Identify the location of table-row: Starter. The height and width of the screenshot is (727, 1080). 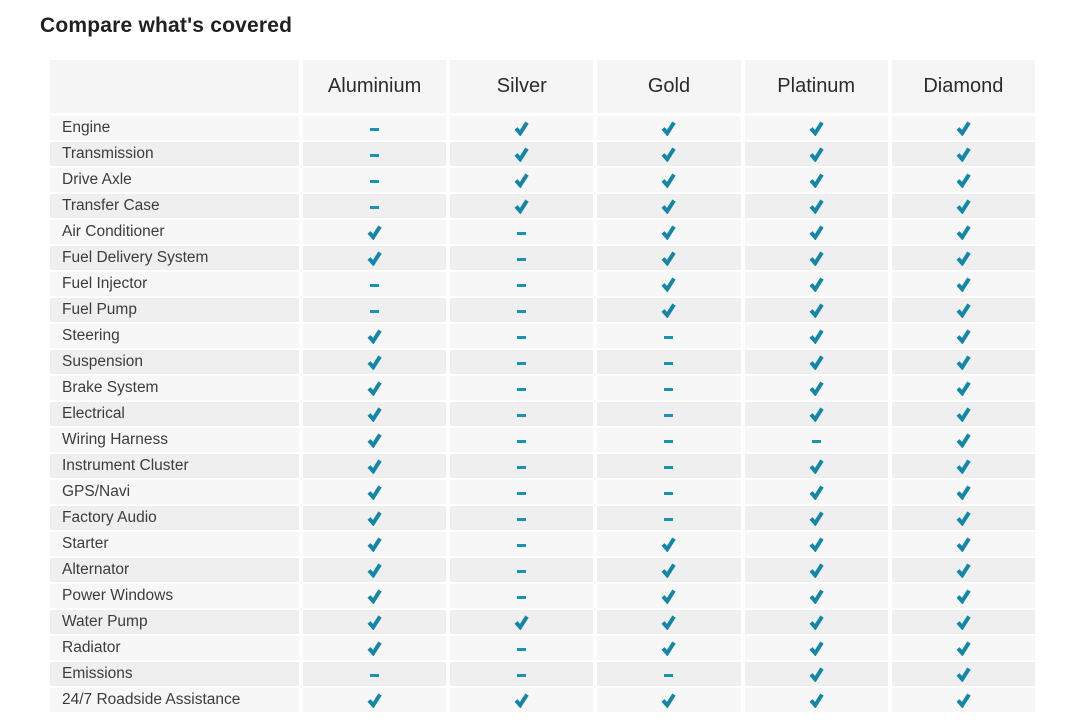
(542, 544).